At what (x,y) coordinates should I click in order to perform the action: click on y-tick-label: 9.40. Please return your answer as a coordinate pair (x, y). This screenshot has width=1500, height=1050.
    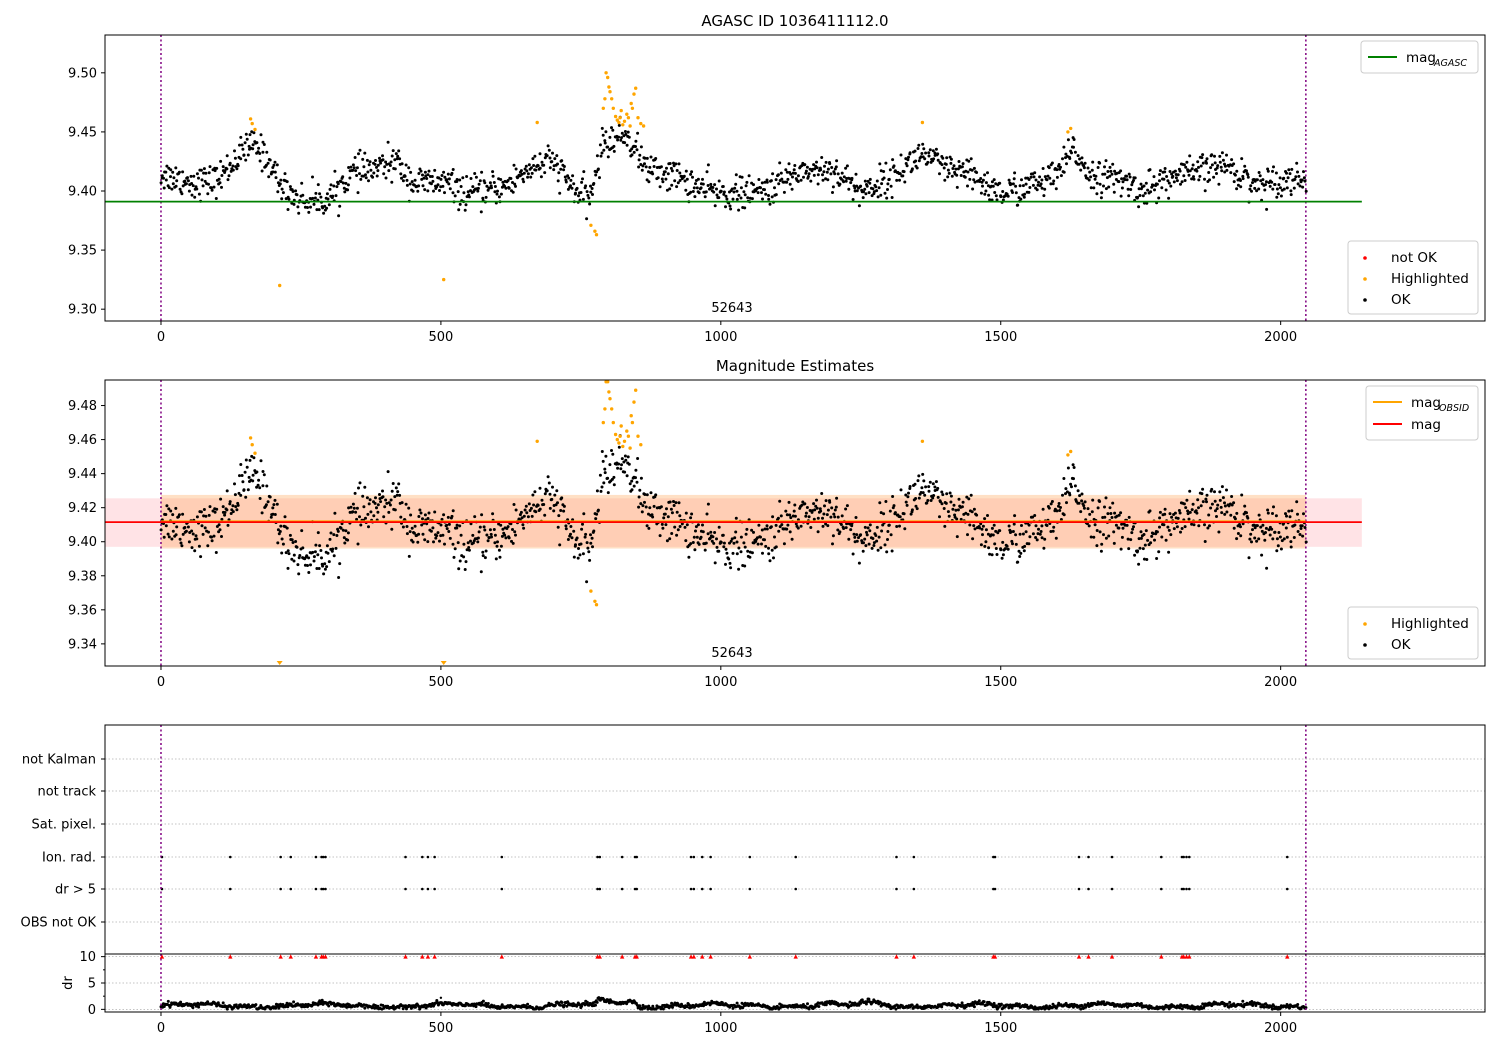
    Looking at the image, I should click on (82, 192).